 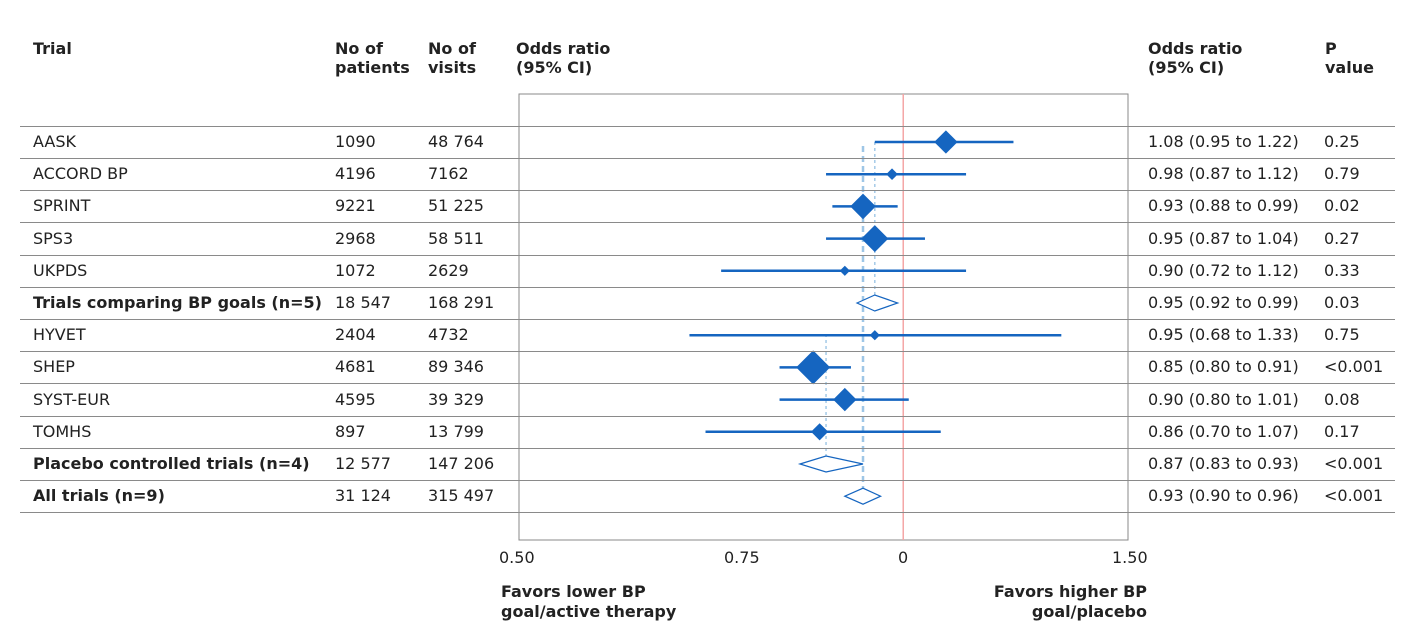 What do you see at coordinates (448, 174) in the screenshot?
I see `visits-count: 7162` at bounding box center [448, 174].